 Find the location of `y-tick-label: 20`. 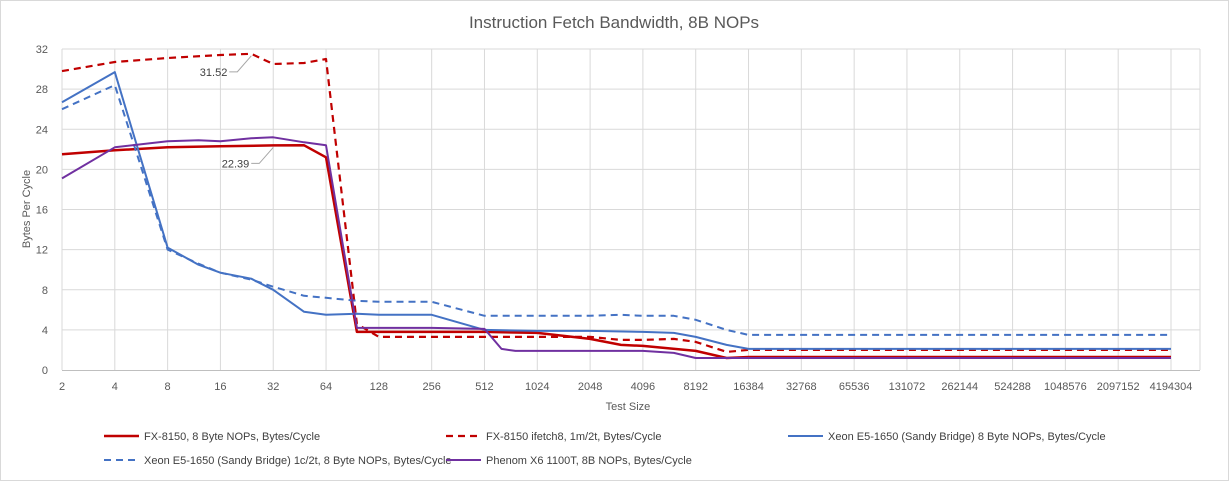

y-tick-label: 20 is located at coordinates (42, 170).